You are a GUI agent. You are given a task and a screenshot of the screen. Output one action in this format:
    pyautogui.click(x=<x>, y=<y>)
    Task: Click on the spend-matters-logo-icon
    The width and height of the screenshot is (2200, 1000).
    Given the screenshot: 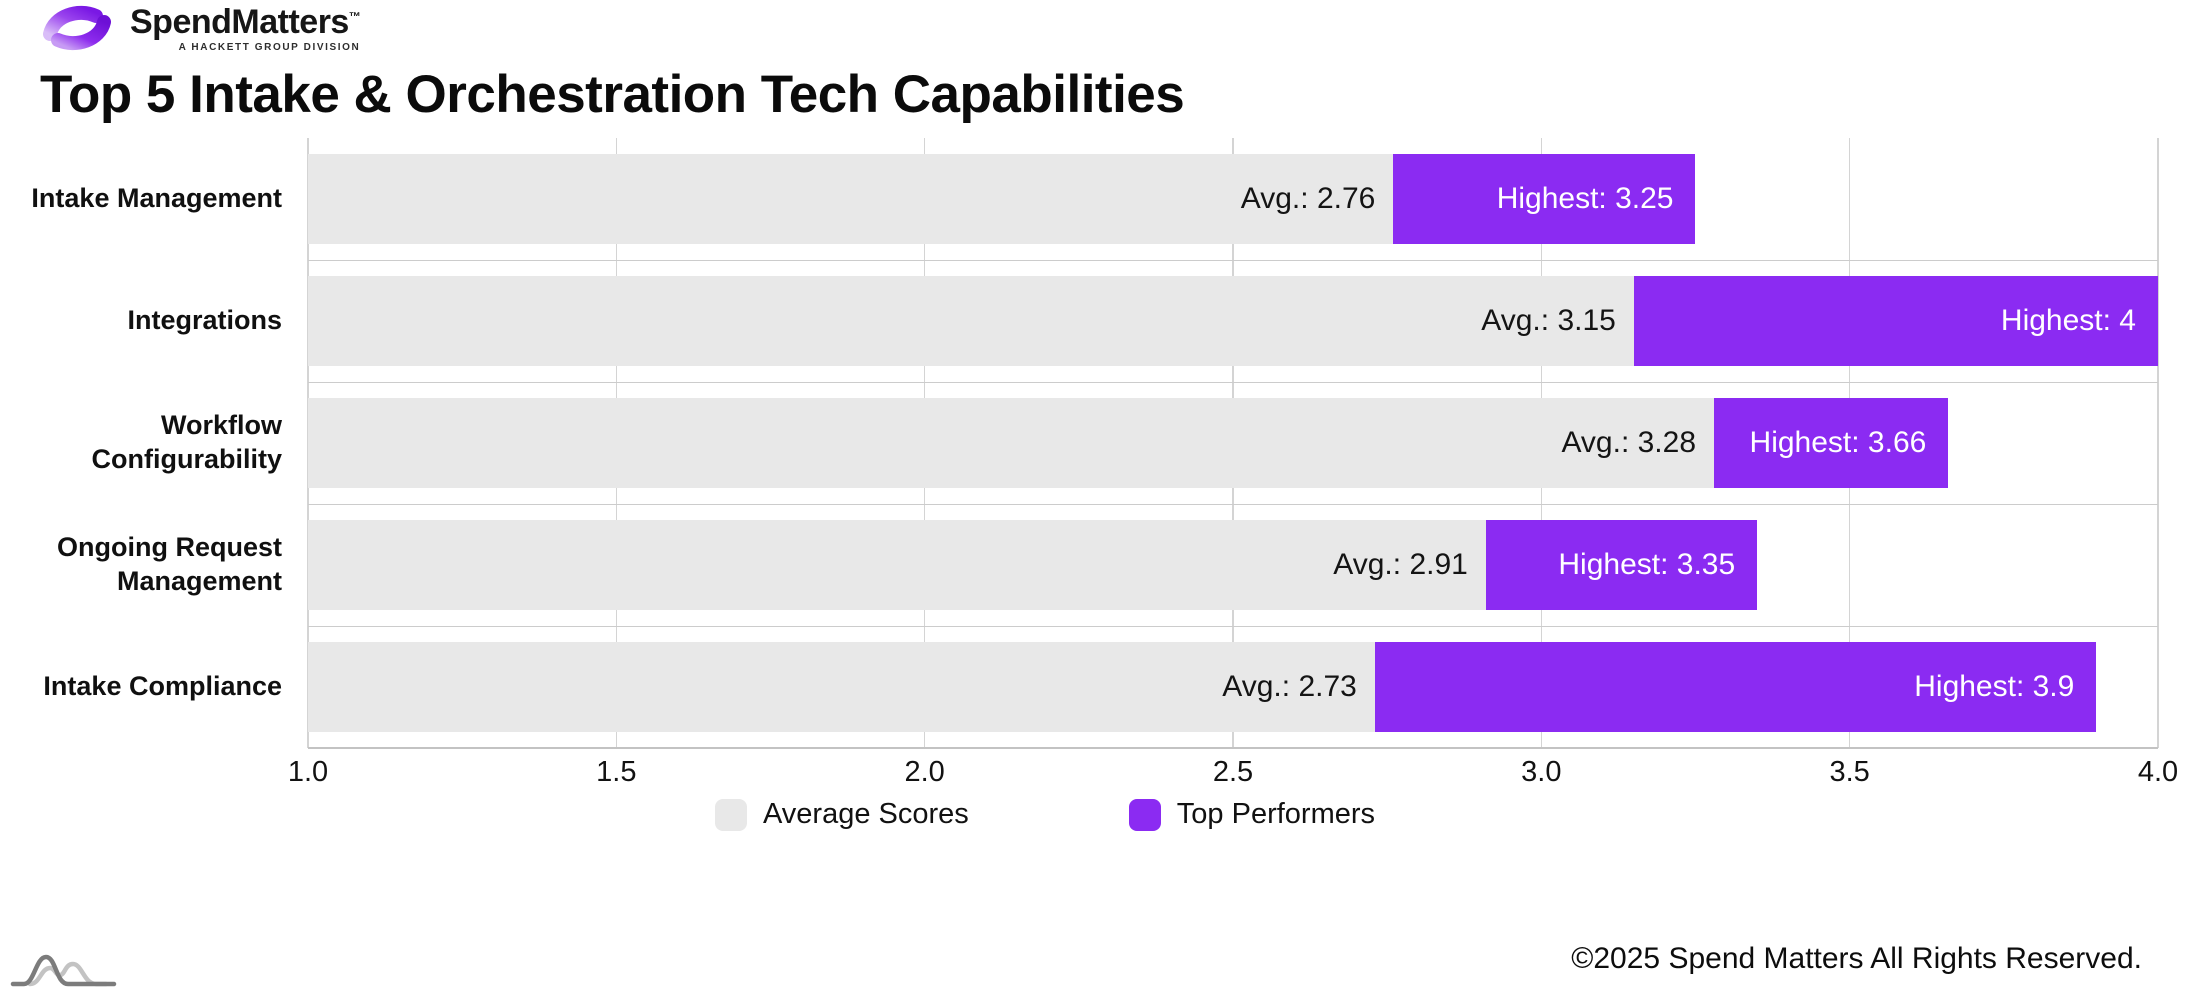 What is the action you would take?
    pyautogui.click(x=77, y=28)
    